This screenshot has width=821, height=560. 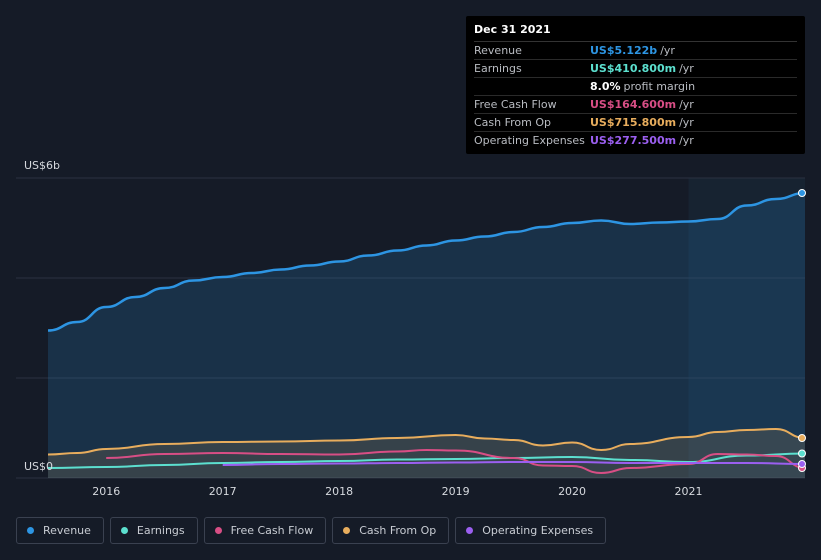 I want to click on y-axis-top-label: US$6b, so click(x=42, y=165).